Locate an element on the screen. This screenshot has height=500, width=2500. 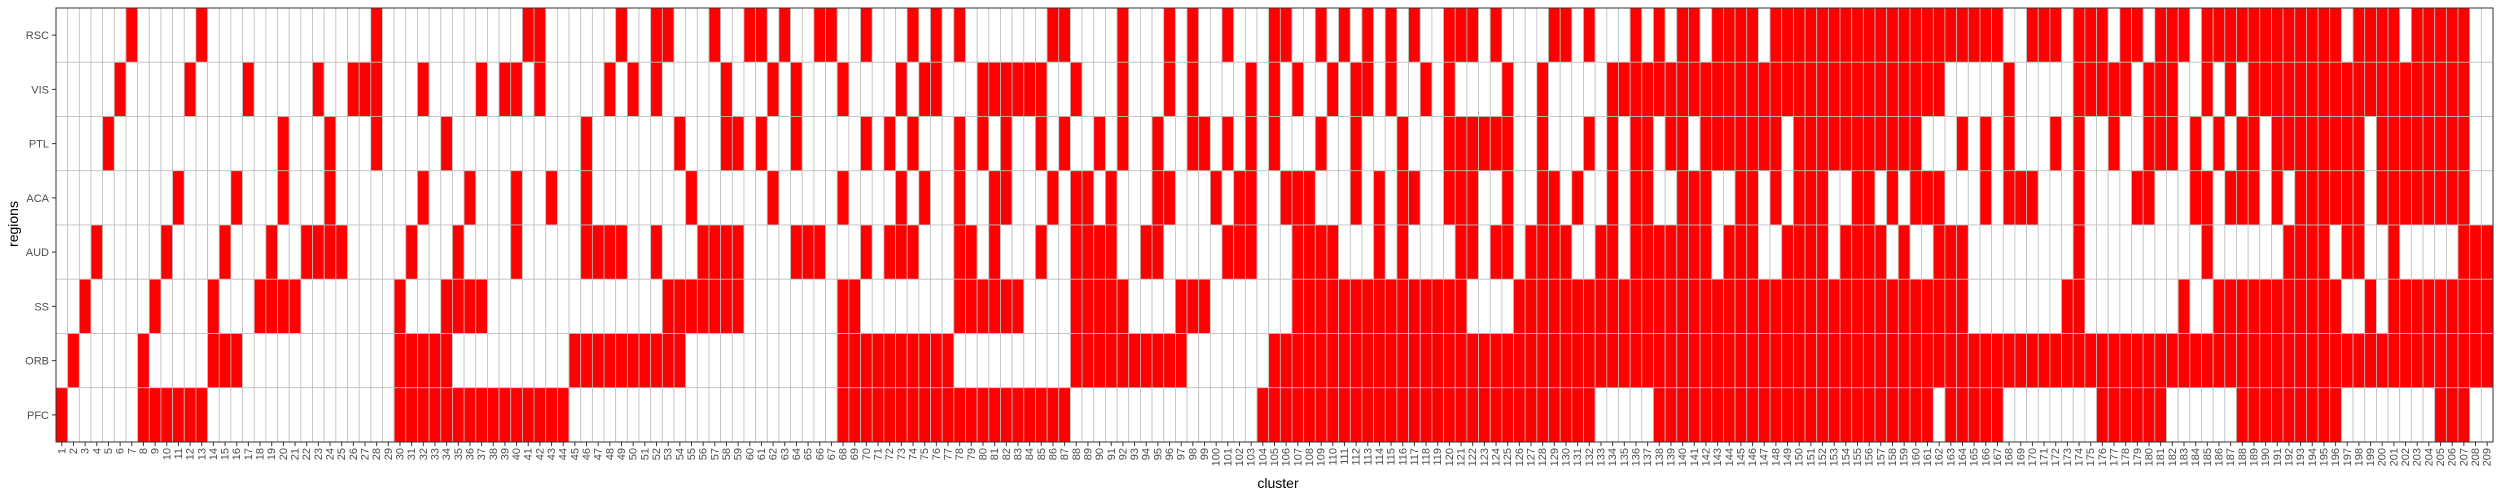
x-tick-label-91: 91 is located at coordinates (1112, 454).